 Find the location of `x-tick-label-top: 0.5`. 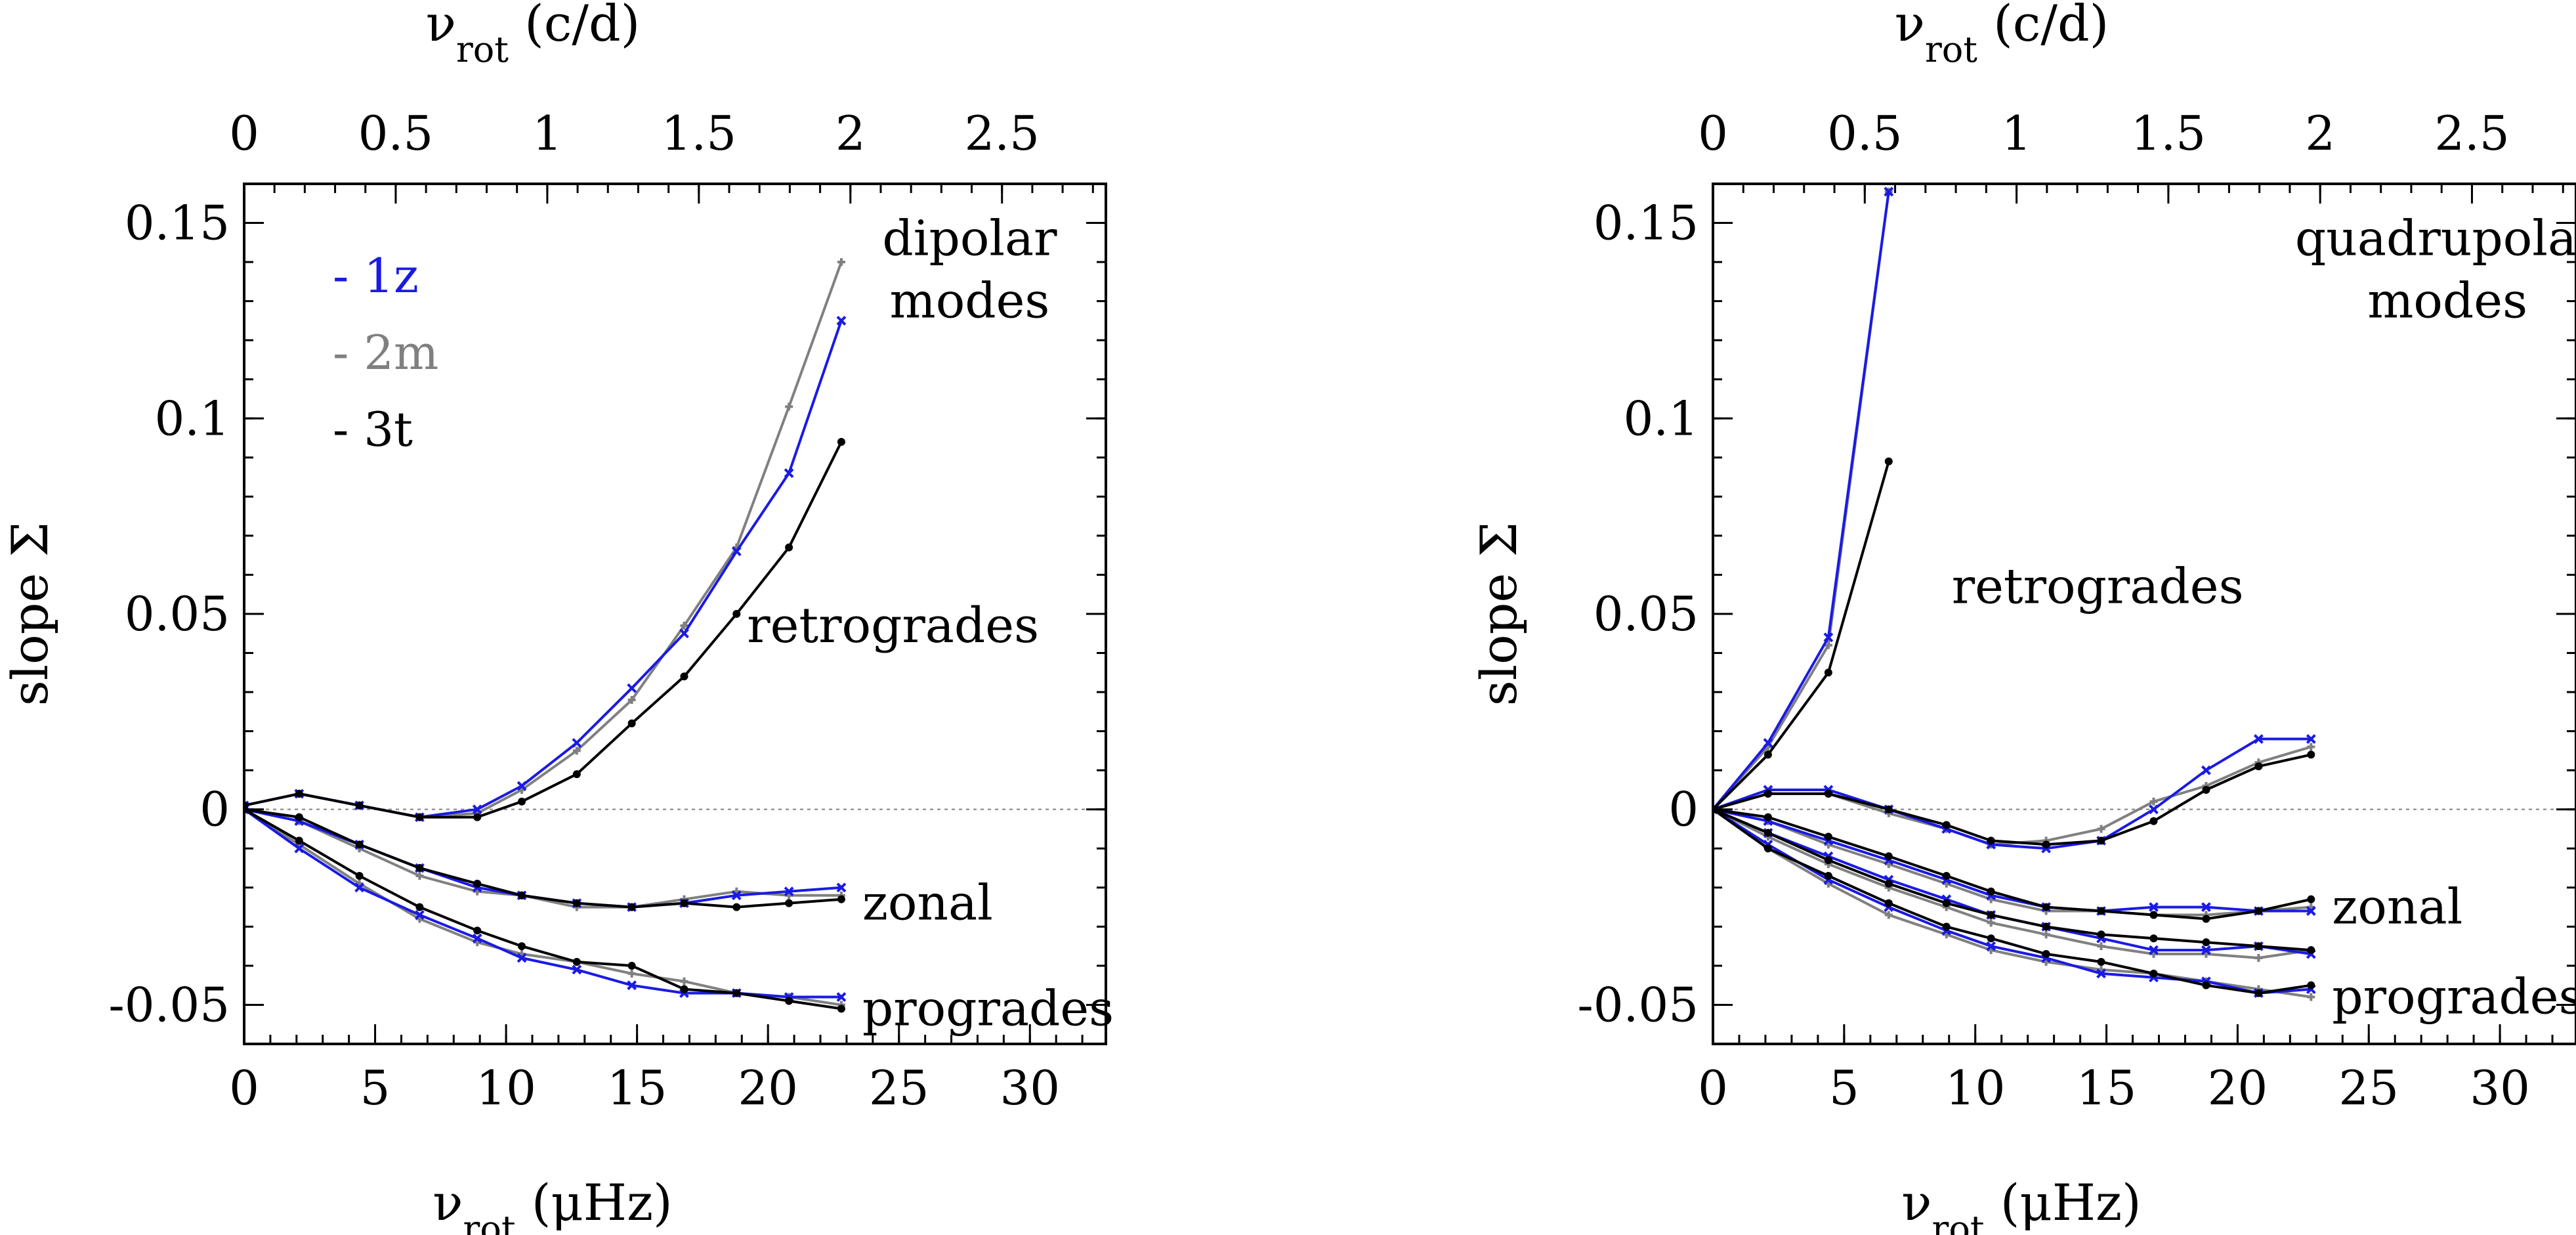

x-tick-label-top: 0.5 is located at coordinates (1865, 133).